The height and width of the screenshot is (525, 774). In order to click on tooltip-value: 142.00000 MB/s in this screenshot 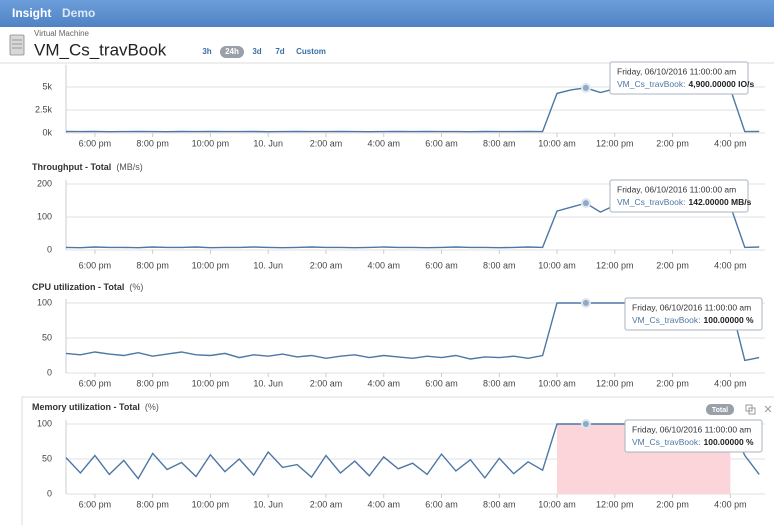, I will do `click(720, 202)`.